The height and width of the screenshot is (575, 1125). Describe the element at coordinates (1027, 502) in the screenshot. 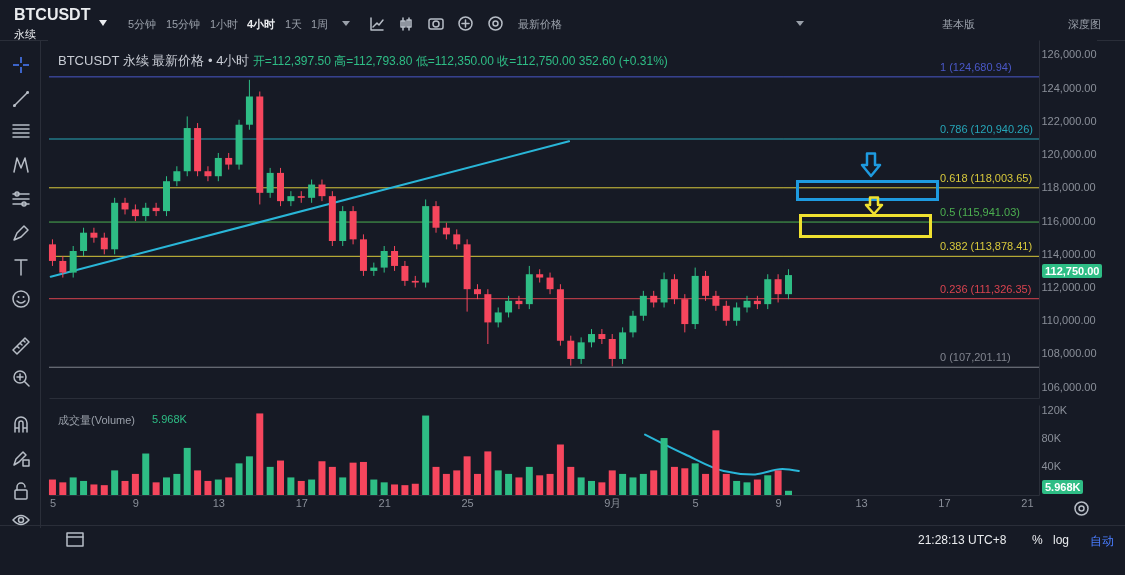

I see `x-tick-label: 21` at that location.